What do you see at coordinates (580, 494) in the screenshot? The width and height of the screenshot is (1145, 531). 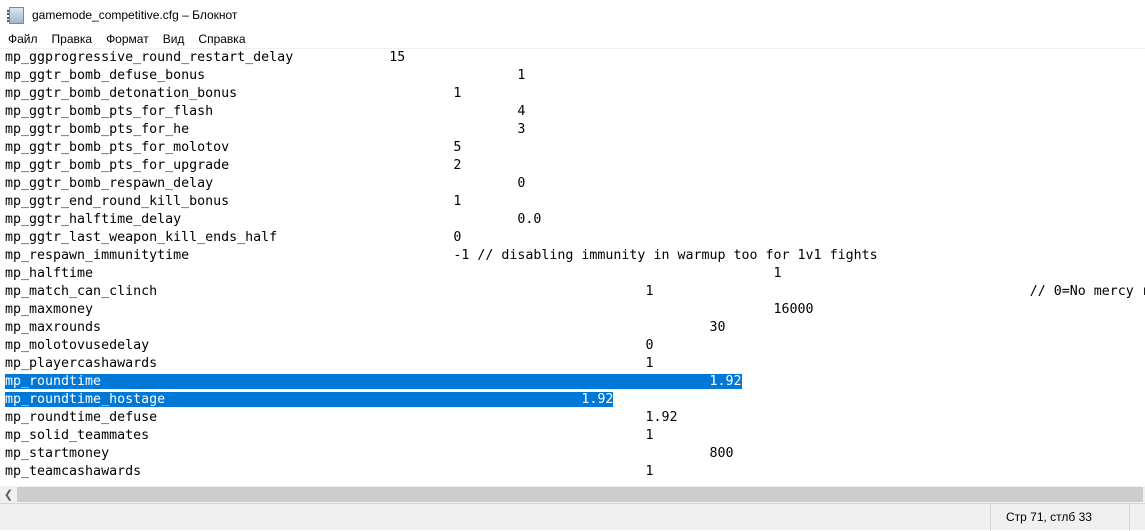 I see `scrollbar-thumb` at bounding box center [580, 494].